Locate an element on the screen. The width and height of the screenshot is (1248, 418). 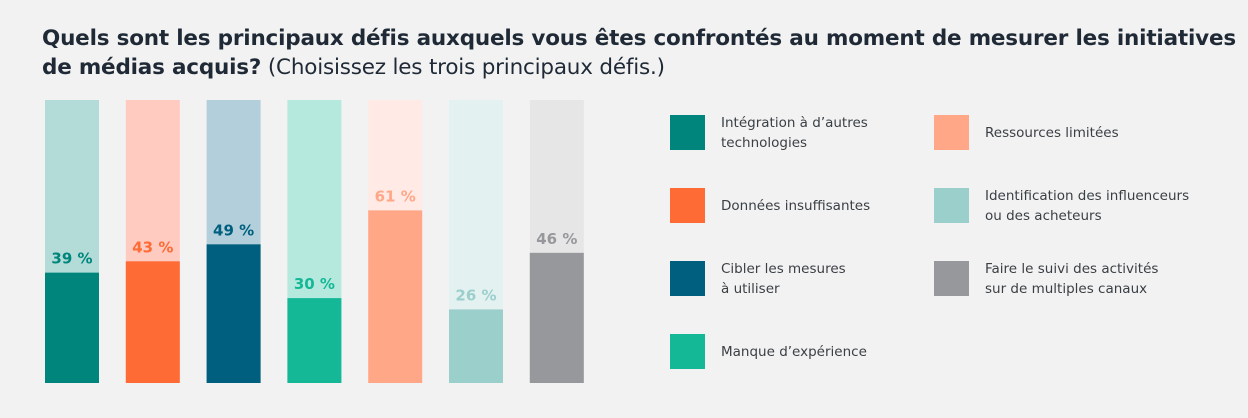
data-label: 49 % is located at coordinates (233, 230).